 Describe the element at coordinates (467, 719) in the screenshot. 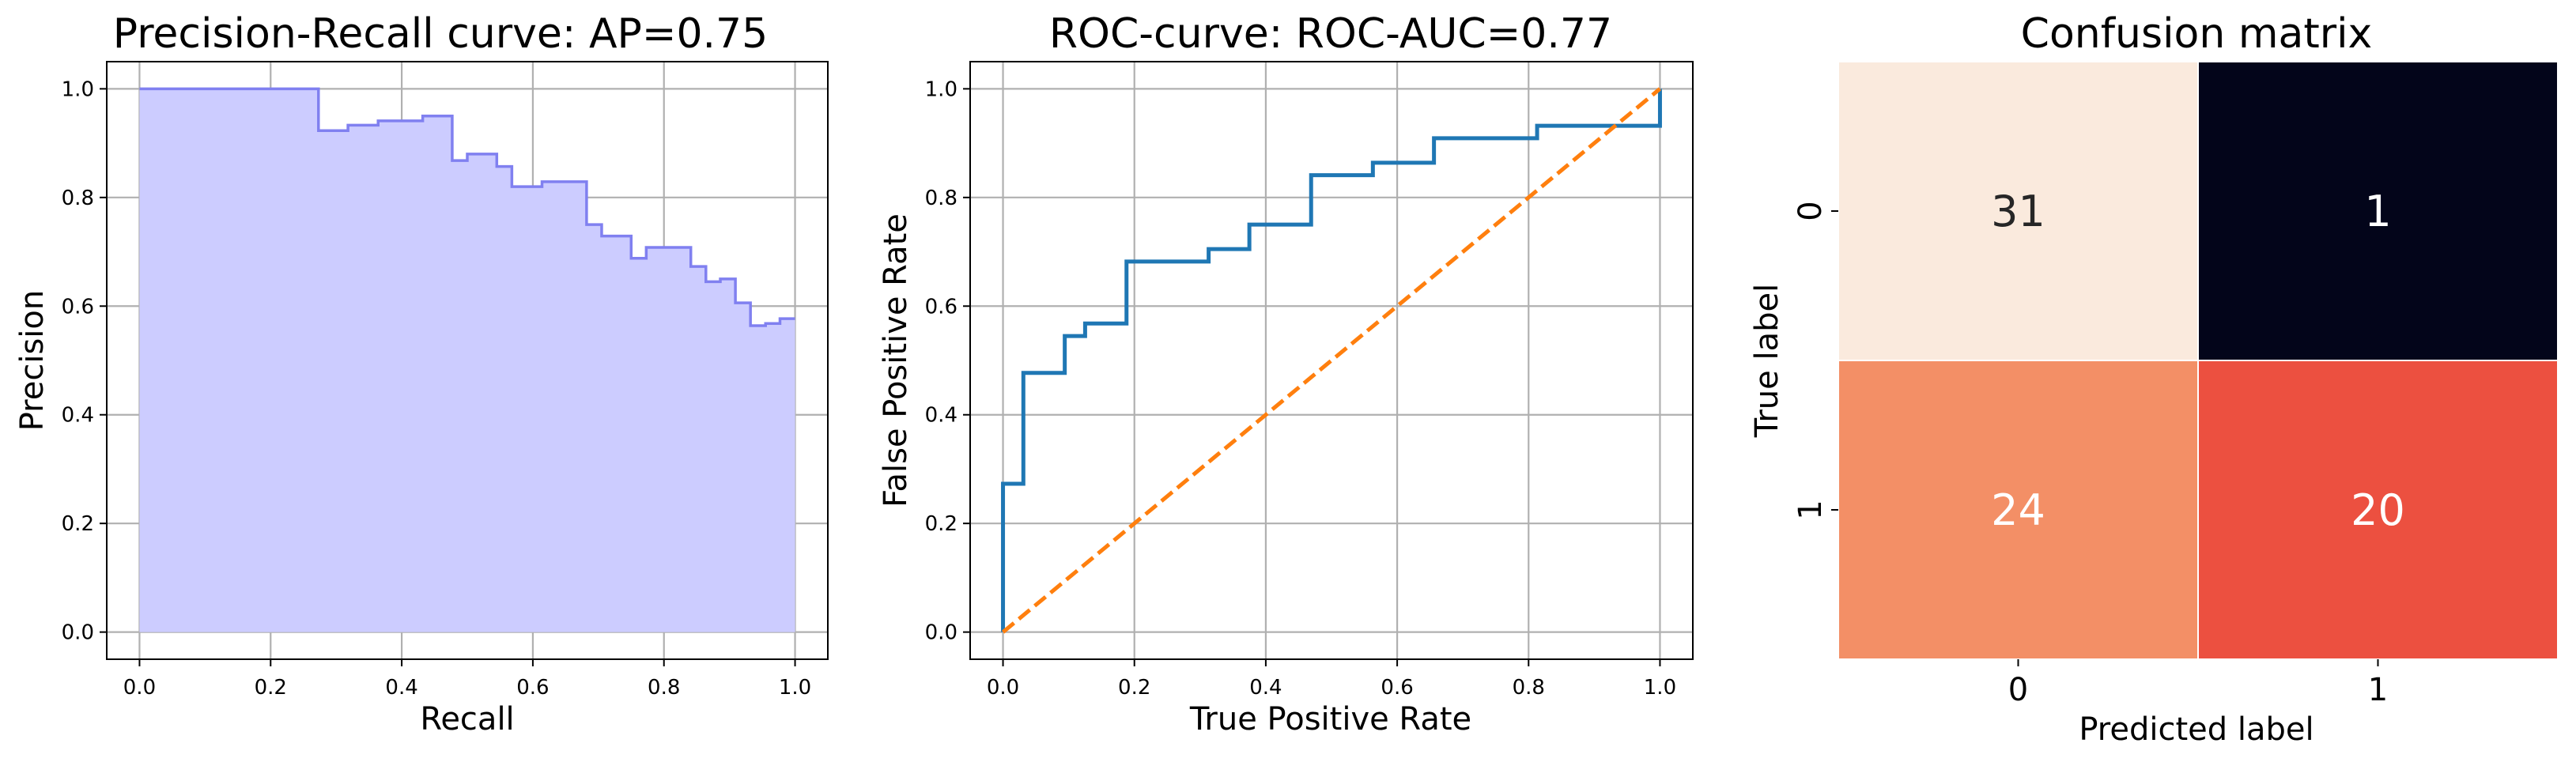

I see `pr-x-axis-label: Recall` at that location.